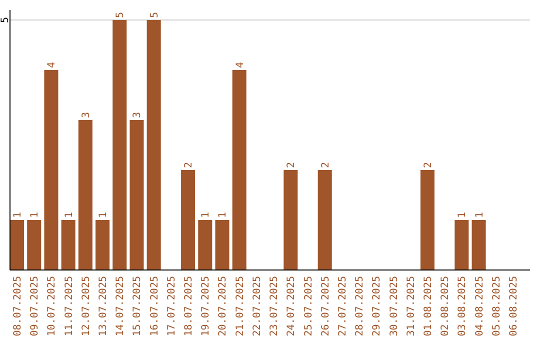  What do you see at coordinates (104, 306) in the screenshot?
I see `x-tick-label: 13.07.2025` at bounding box center [104, 306].